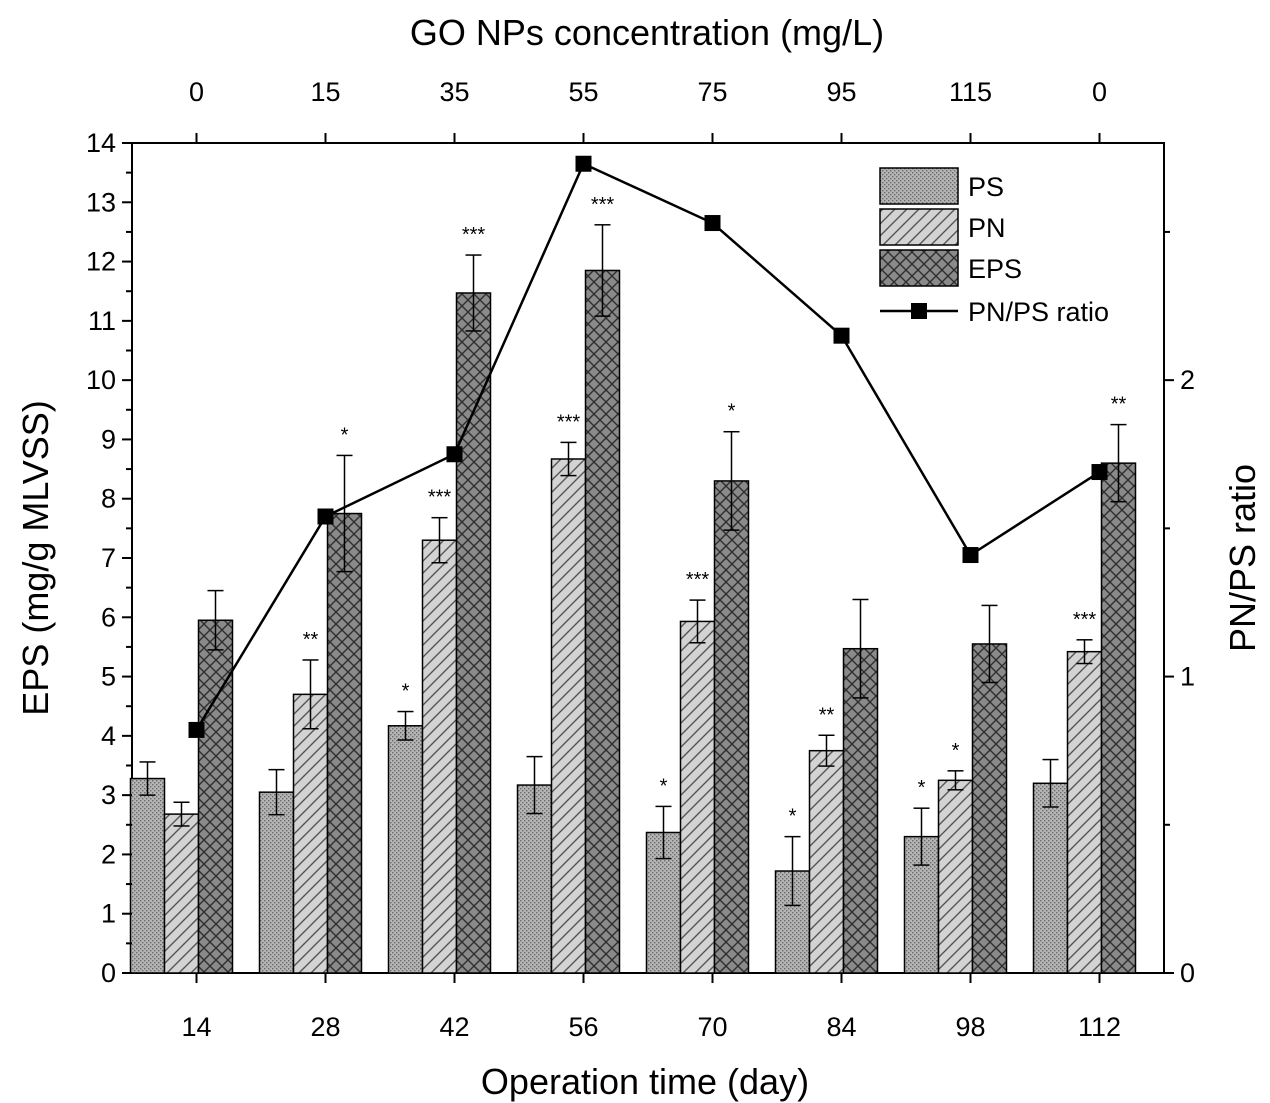 The image size is (1270, 1103). What do you see at coordinates (919, 186) in the screenshot?
I see `legend-swatch-ps` at bounding box center [919, 186].